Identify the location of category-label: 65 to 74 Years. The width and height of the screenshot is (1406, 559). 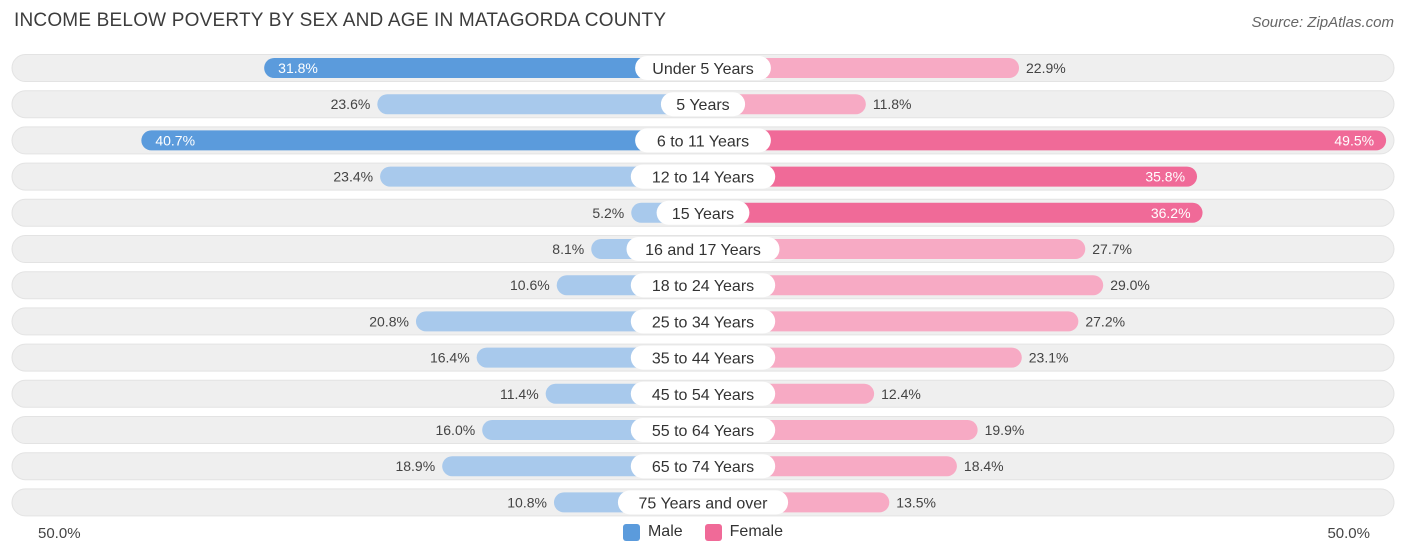
(703, 467).